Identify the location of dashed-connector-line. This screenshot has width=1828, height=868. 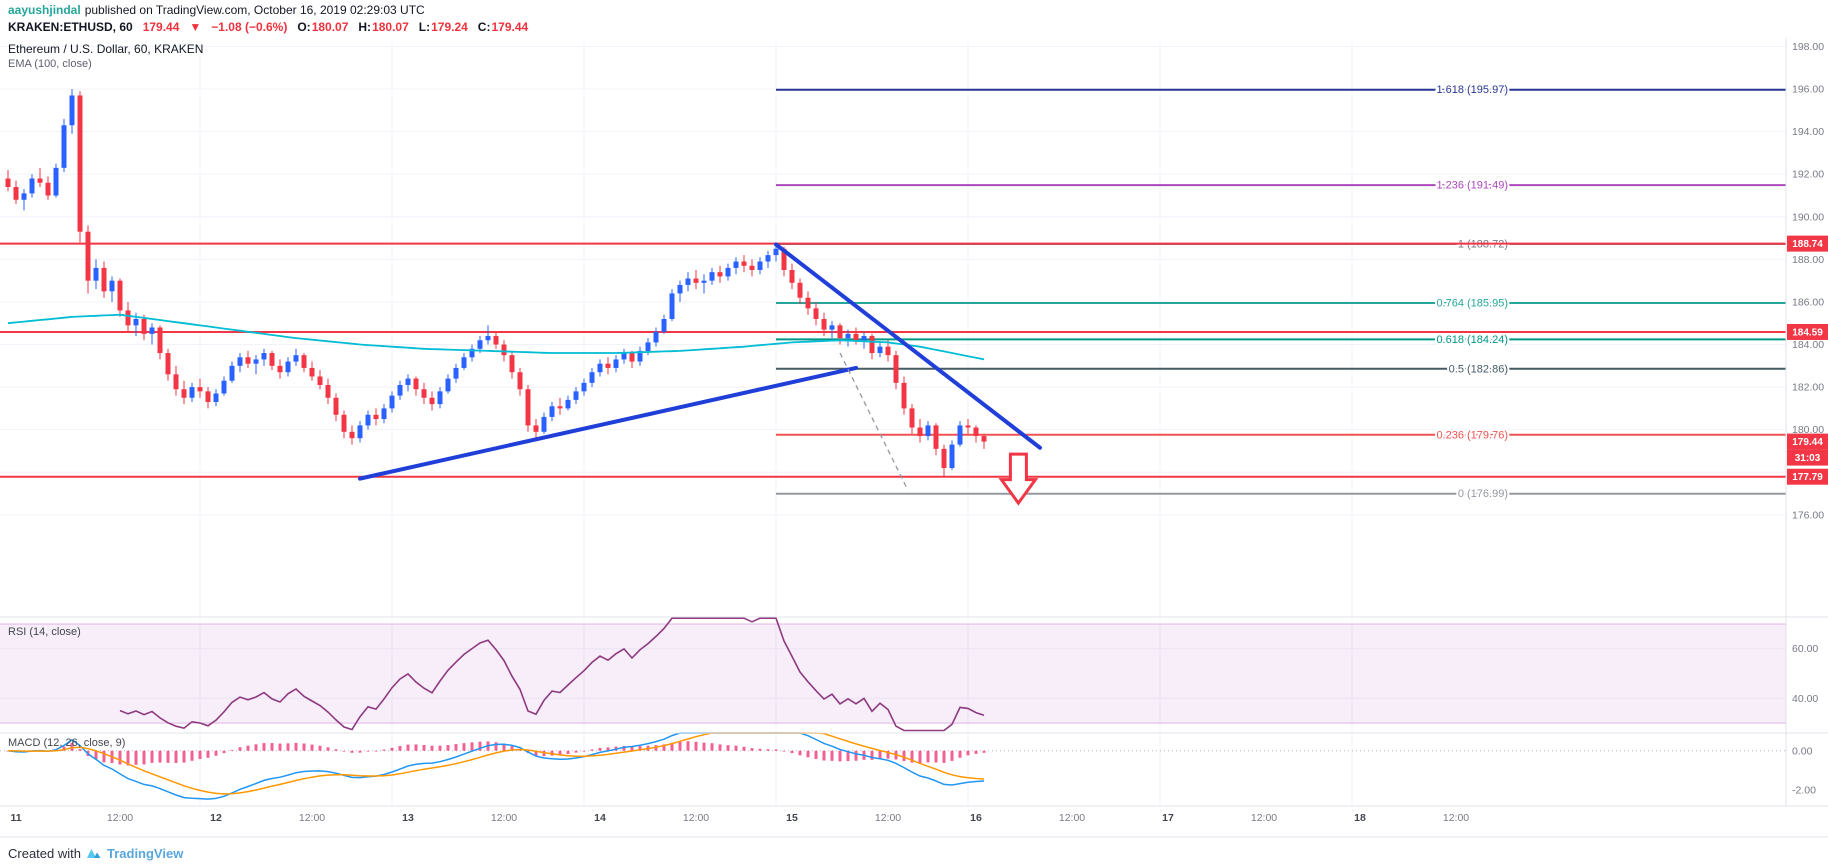
(874, 421).